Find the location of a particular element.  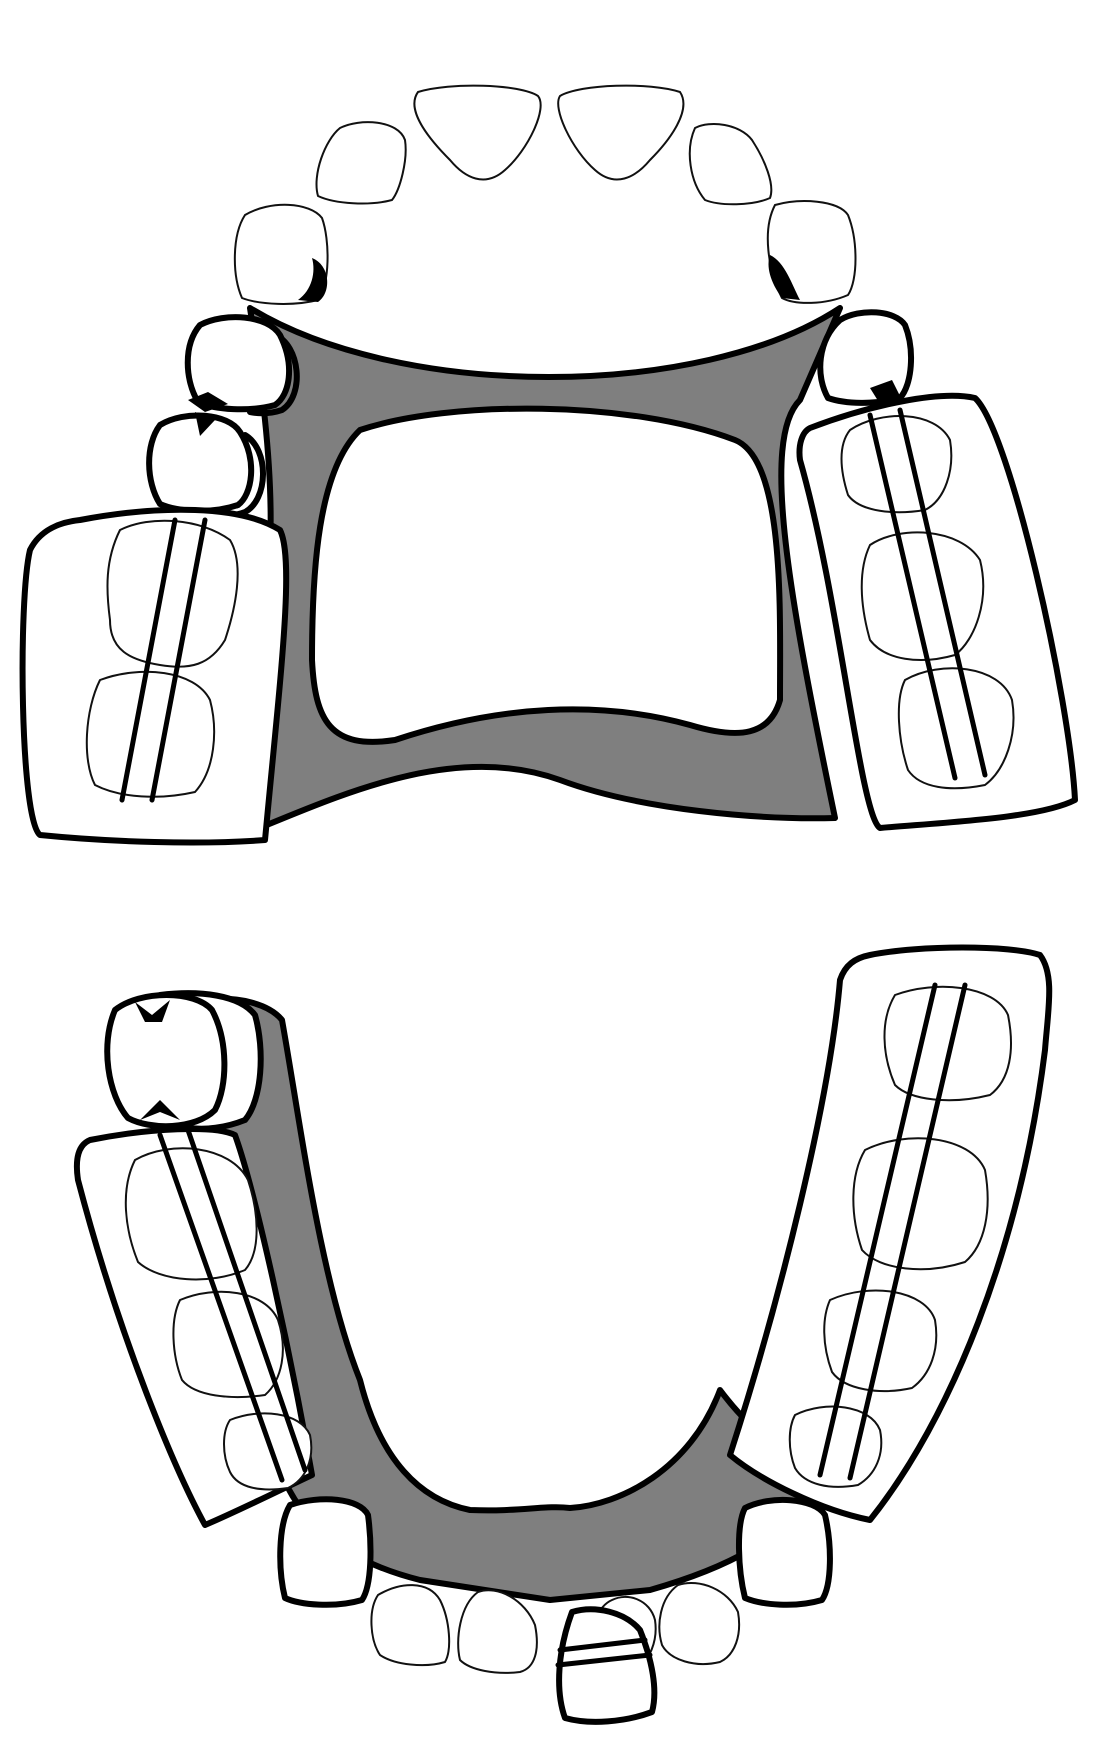

lower-canine-right is located at coordinates (325, 1552).